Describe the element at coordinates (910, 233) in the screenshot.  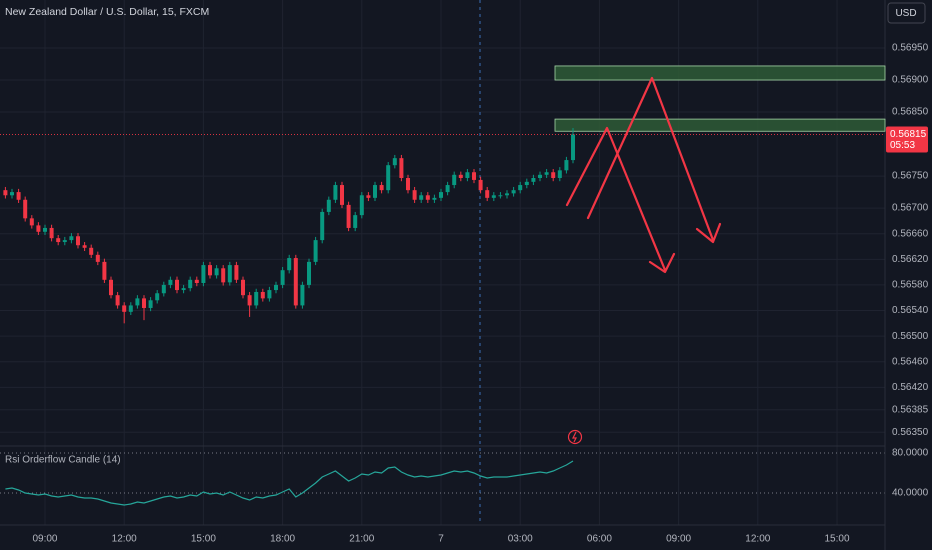
I see `y-tick-label: 0.56660` at that location.